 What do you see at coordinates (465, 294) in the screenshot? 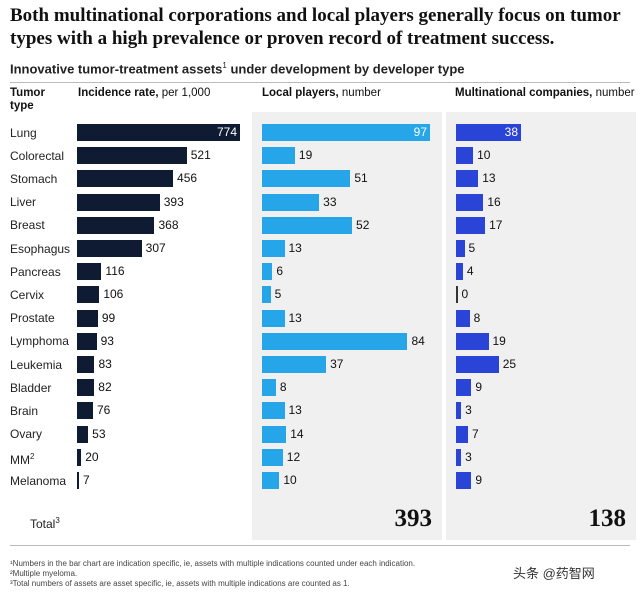
I see `multinational-value-label: 0` at bounding box center [465, 294].